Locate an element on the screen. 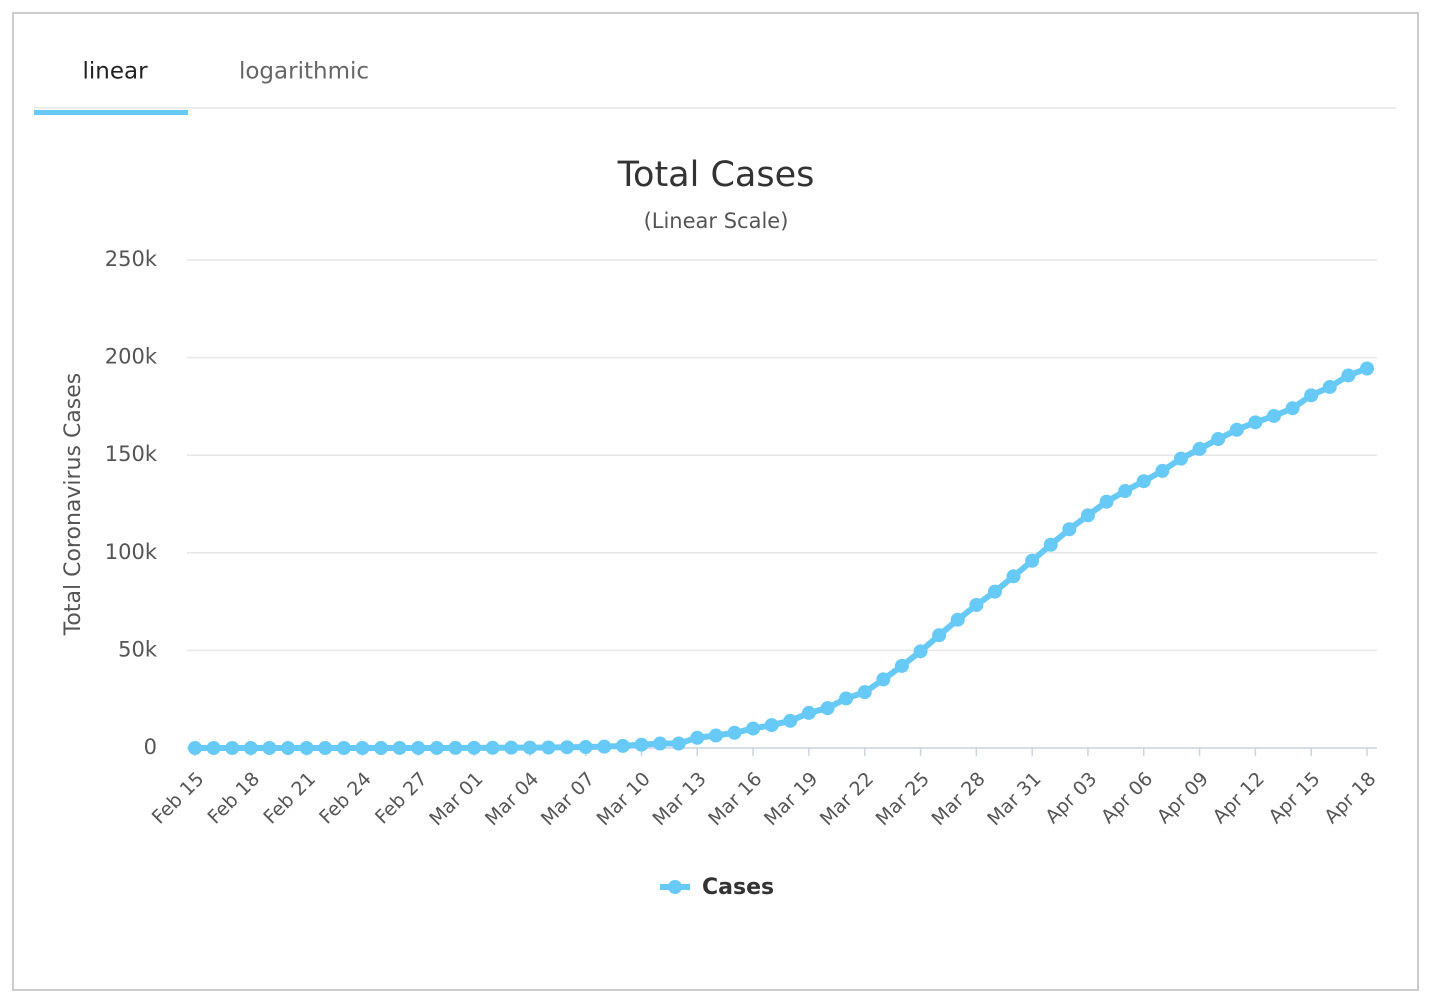 The height and width of the screenshot is (1002, 1434). tab-underline is located at coordinates (111, 112).